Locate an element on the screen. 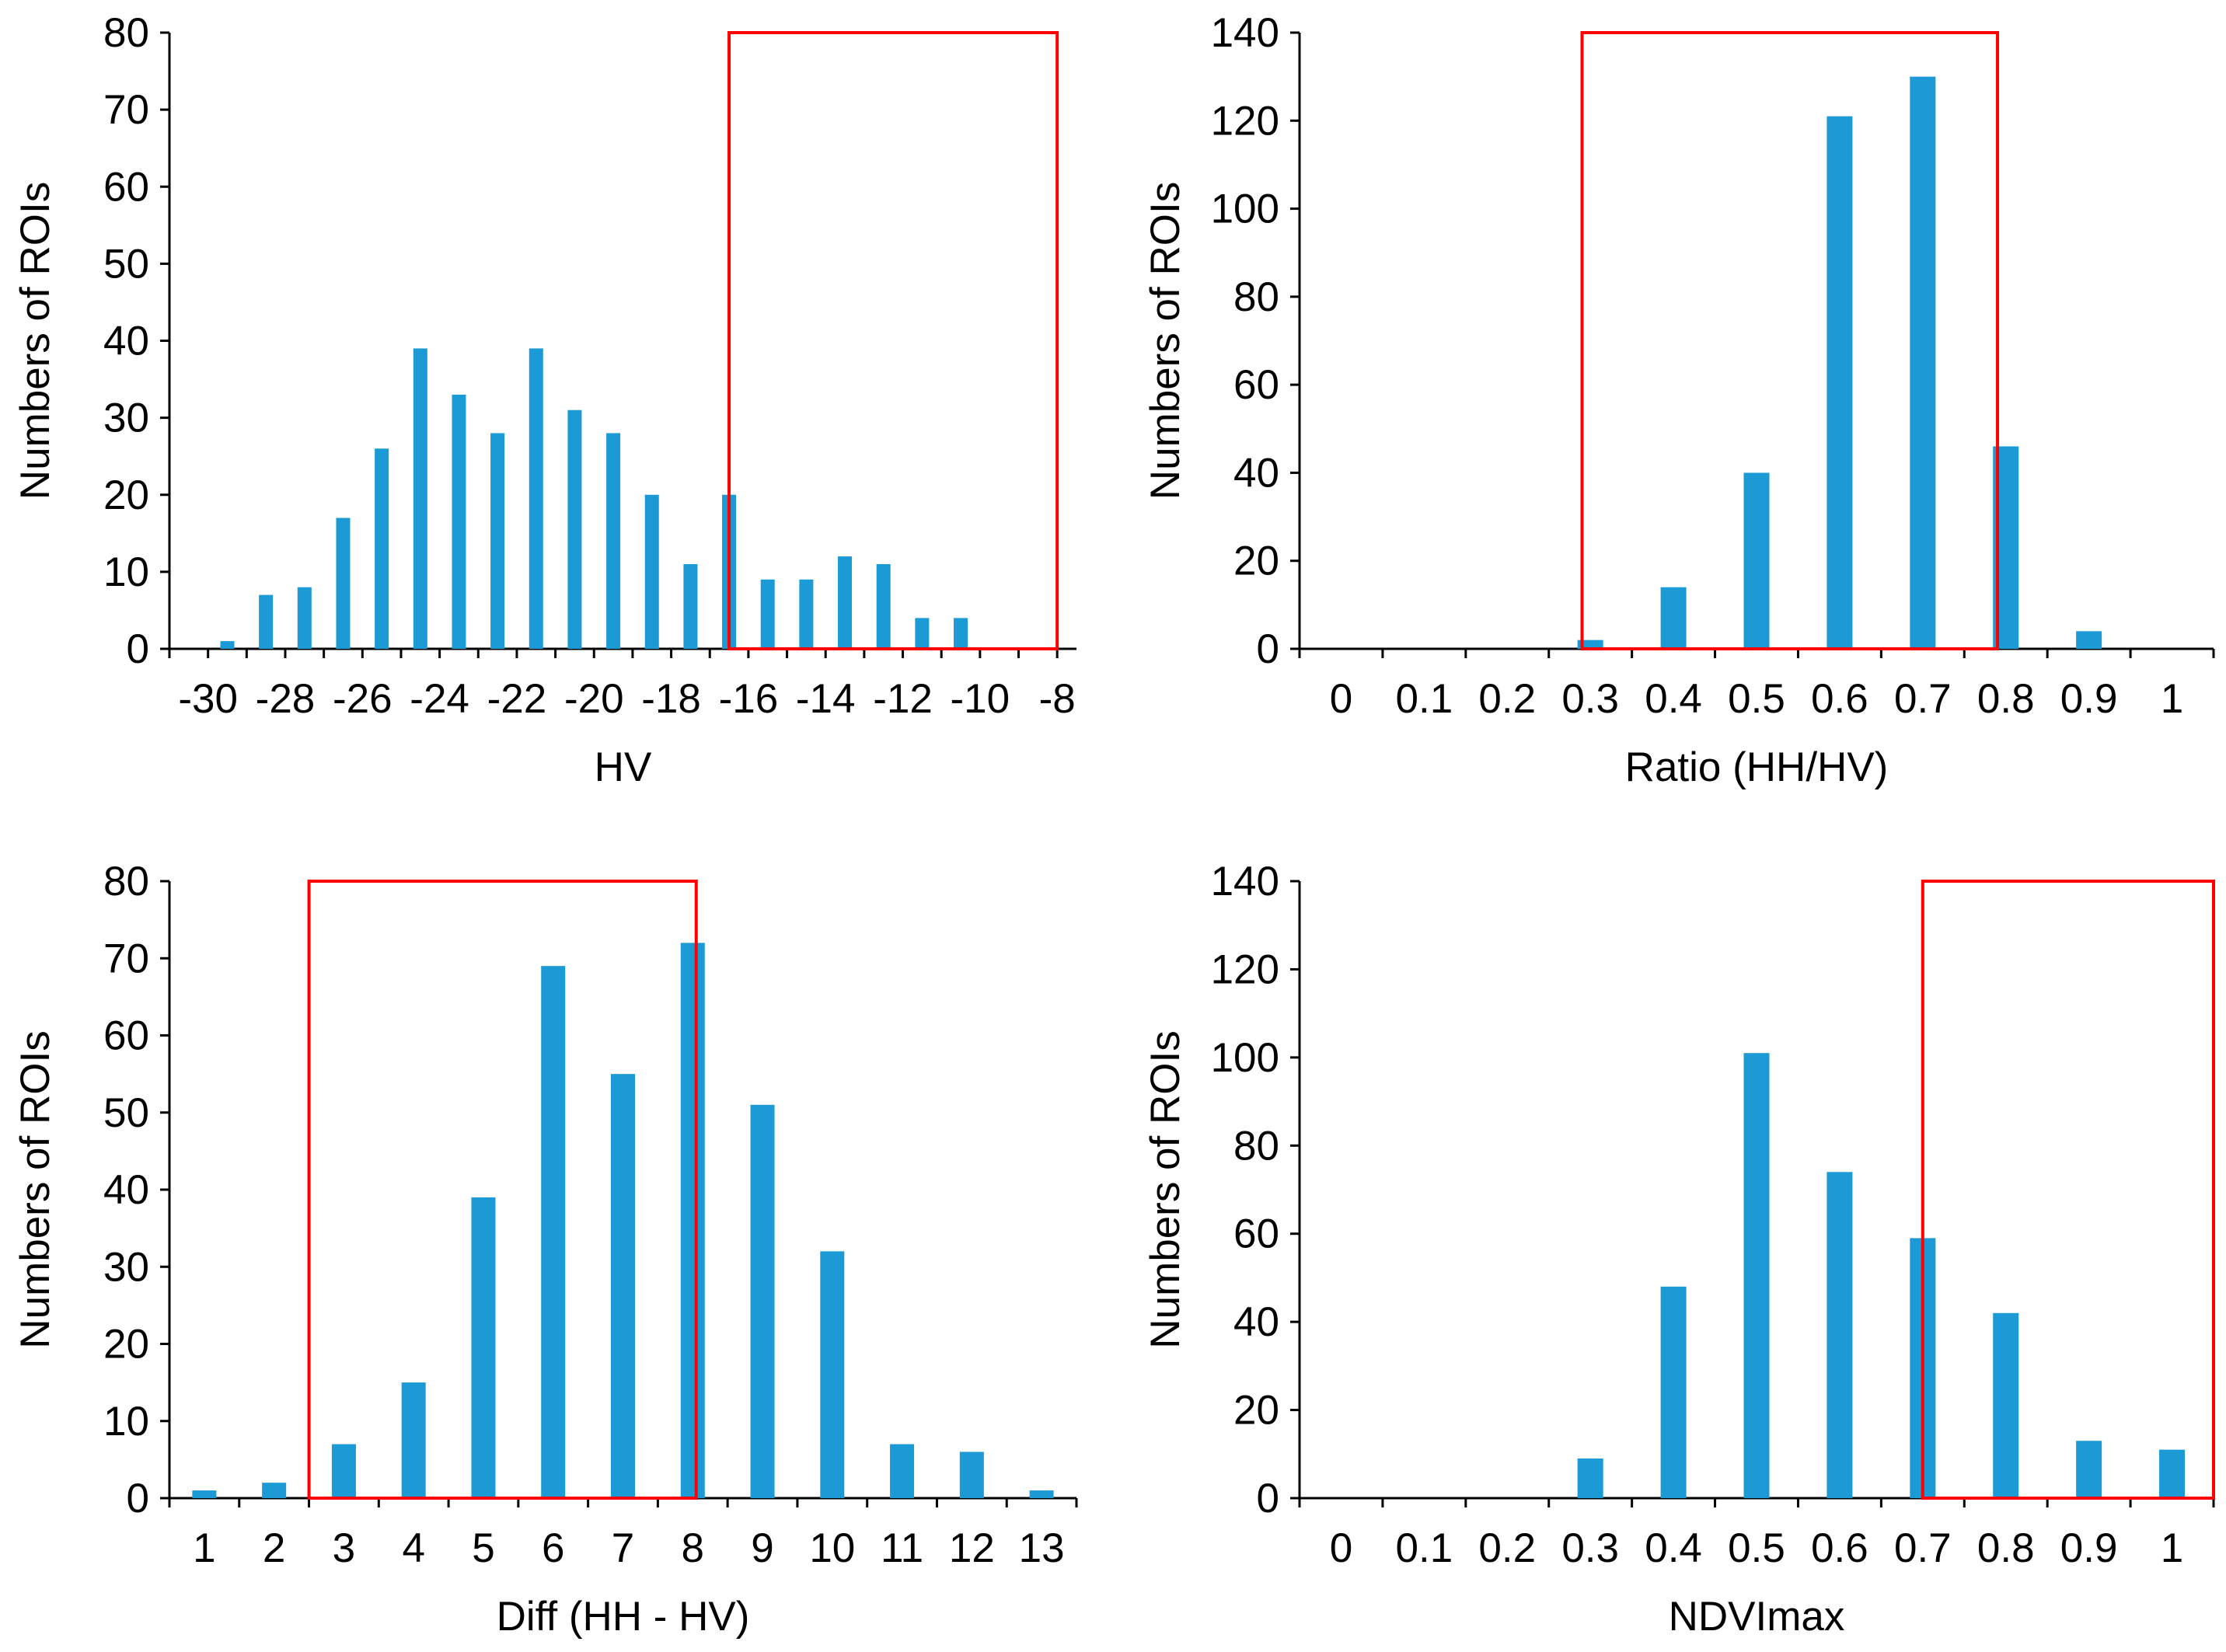 This screenshot has width=2226, height=1652. x-axis-title: NDVImax is located at coordinates (1757, 1617).